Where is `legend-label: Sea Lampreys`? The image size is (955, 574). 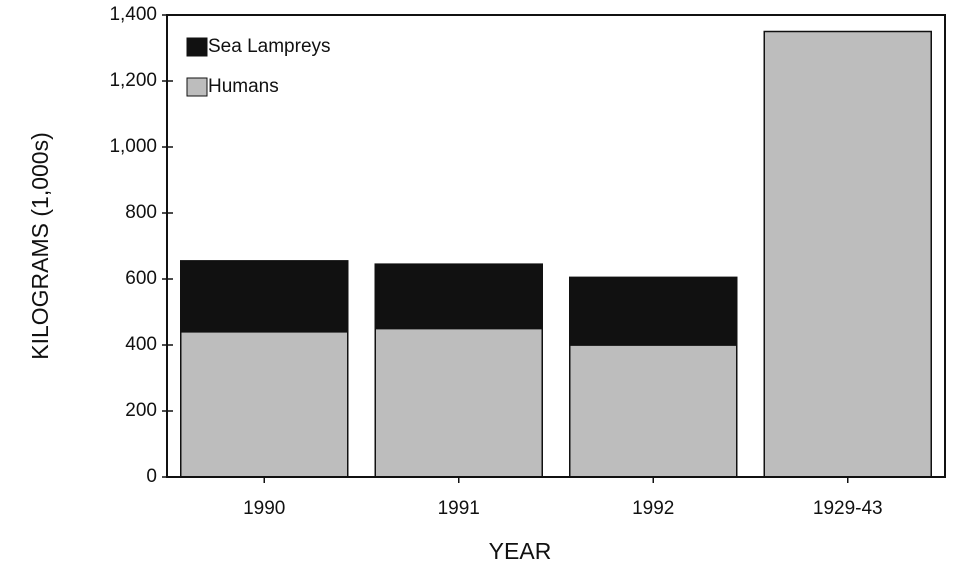
legend-label: Sea Lampreys is located at coordinates (269, 46).